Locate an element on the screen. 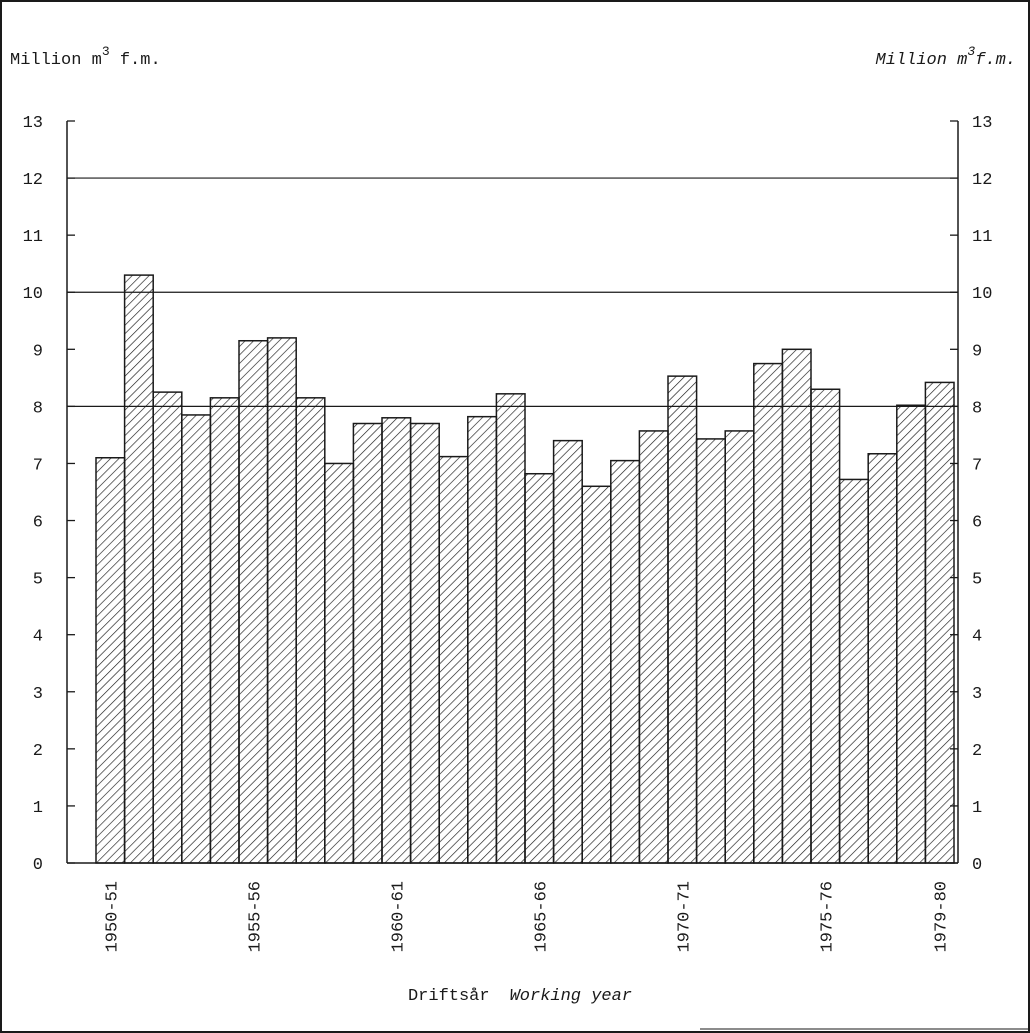 The image size is (1030, 1033). x-tick-label: 1955-56 is located at coordinates (255, 916).